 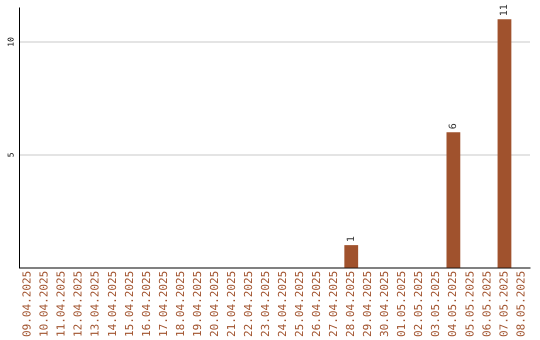 What do you see at coordinates (112, 304) in the screenshot?
I see `x-tick-label: 14.04.2025` at bounding box center [112, 304].